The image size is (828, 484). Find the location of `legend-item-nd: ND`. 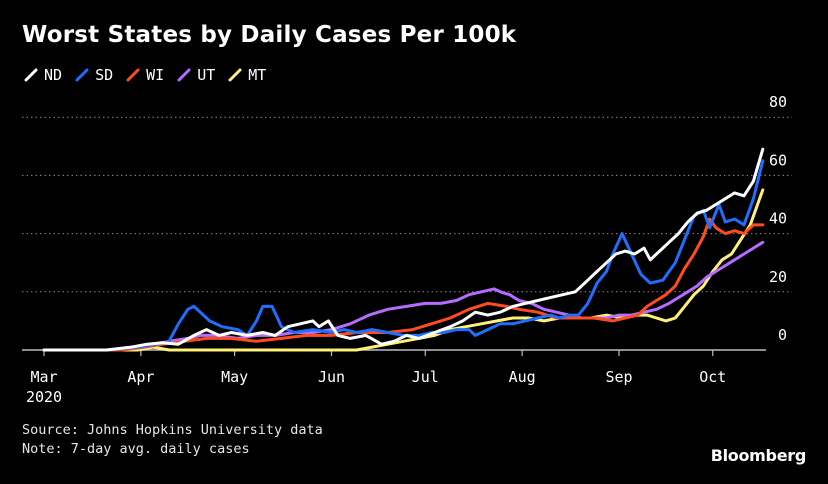

legend-item-nd: ND is located at coordinates (43, 75).